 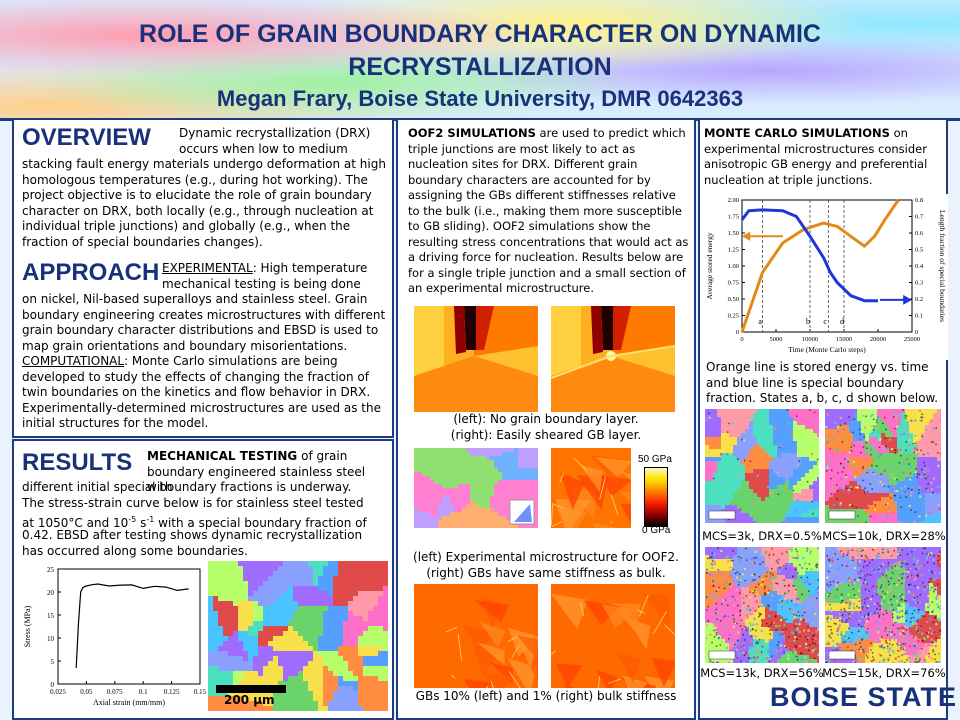 I want to click on y-tick-label: 1.25, so click(x=733, y=250).